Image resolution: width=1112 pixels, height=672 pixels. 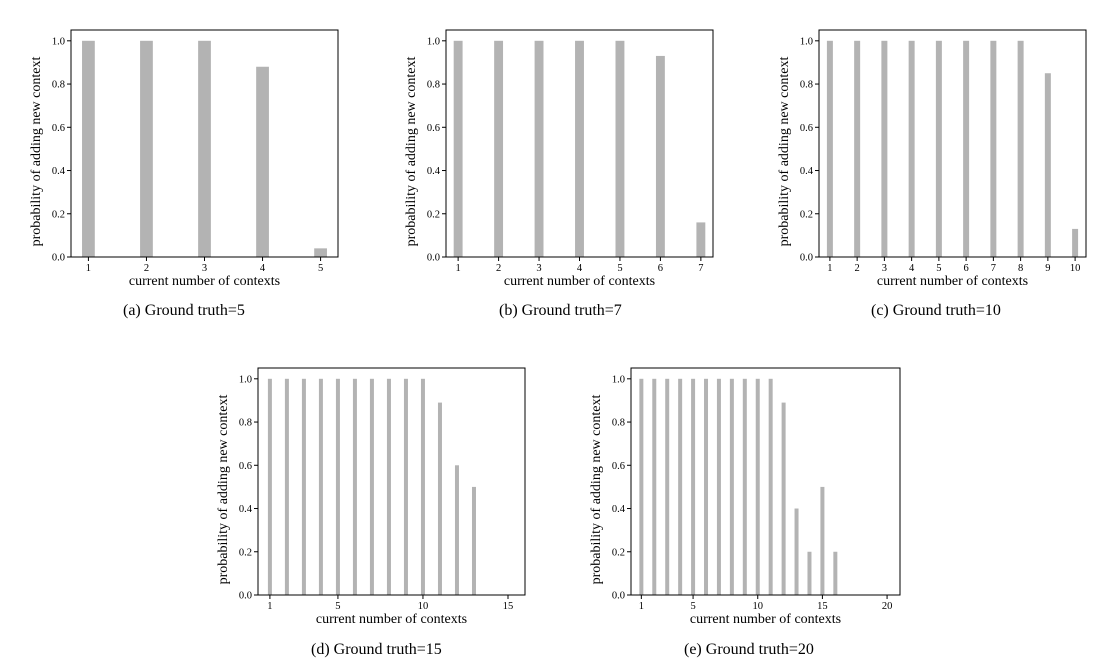 What do you see at coordinates (560, 310) in the screenshot?
I see `caption-b: (b) Ground truth=7` at bounding box center [560, 310].